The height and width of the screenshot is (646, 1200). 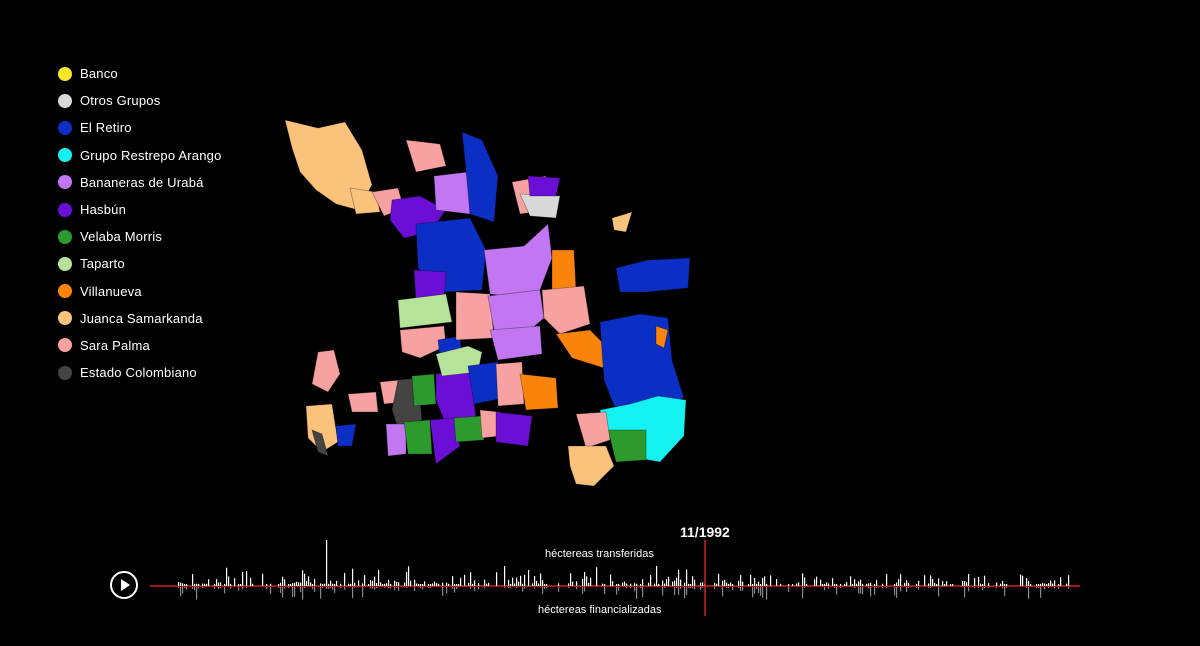 I want to click on play-button, so click(x=124, y=585).